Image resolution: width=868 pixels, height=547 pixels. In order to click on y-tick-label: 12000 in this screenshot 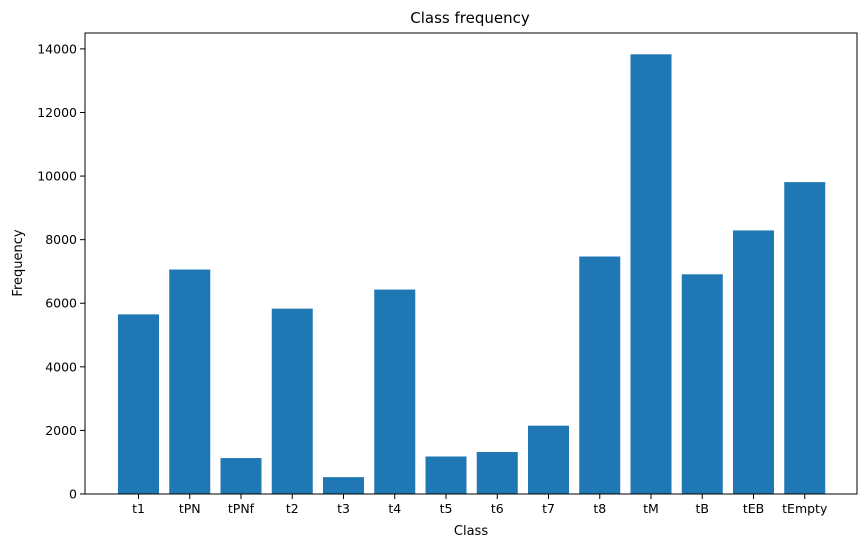, I will do `click(57, 112)`.